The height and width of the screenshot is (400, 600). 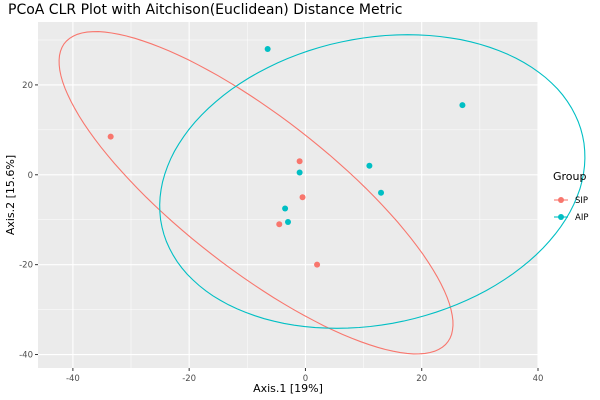 I want to click on x-tick-label: -20, so click(x=189, y=379).